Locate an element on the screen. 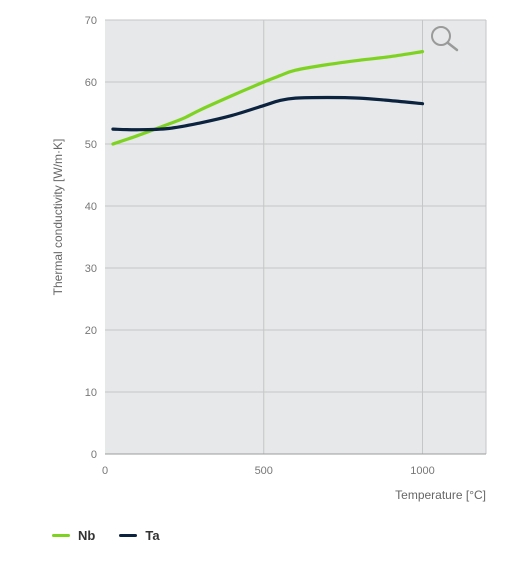  x-axis-label: Temperature [°C] is located at coordinates (440, 495).